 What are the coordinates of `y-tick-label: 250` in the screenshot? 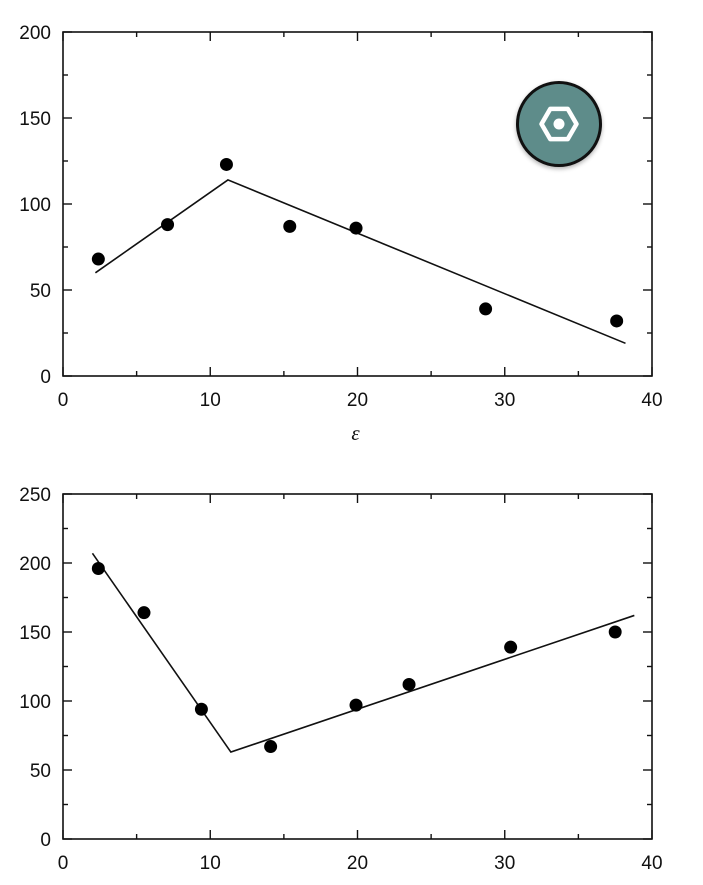 It's located at (35, 495).